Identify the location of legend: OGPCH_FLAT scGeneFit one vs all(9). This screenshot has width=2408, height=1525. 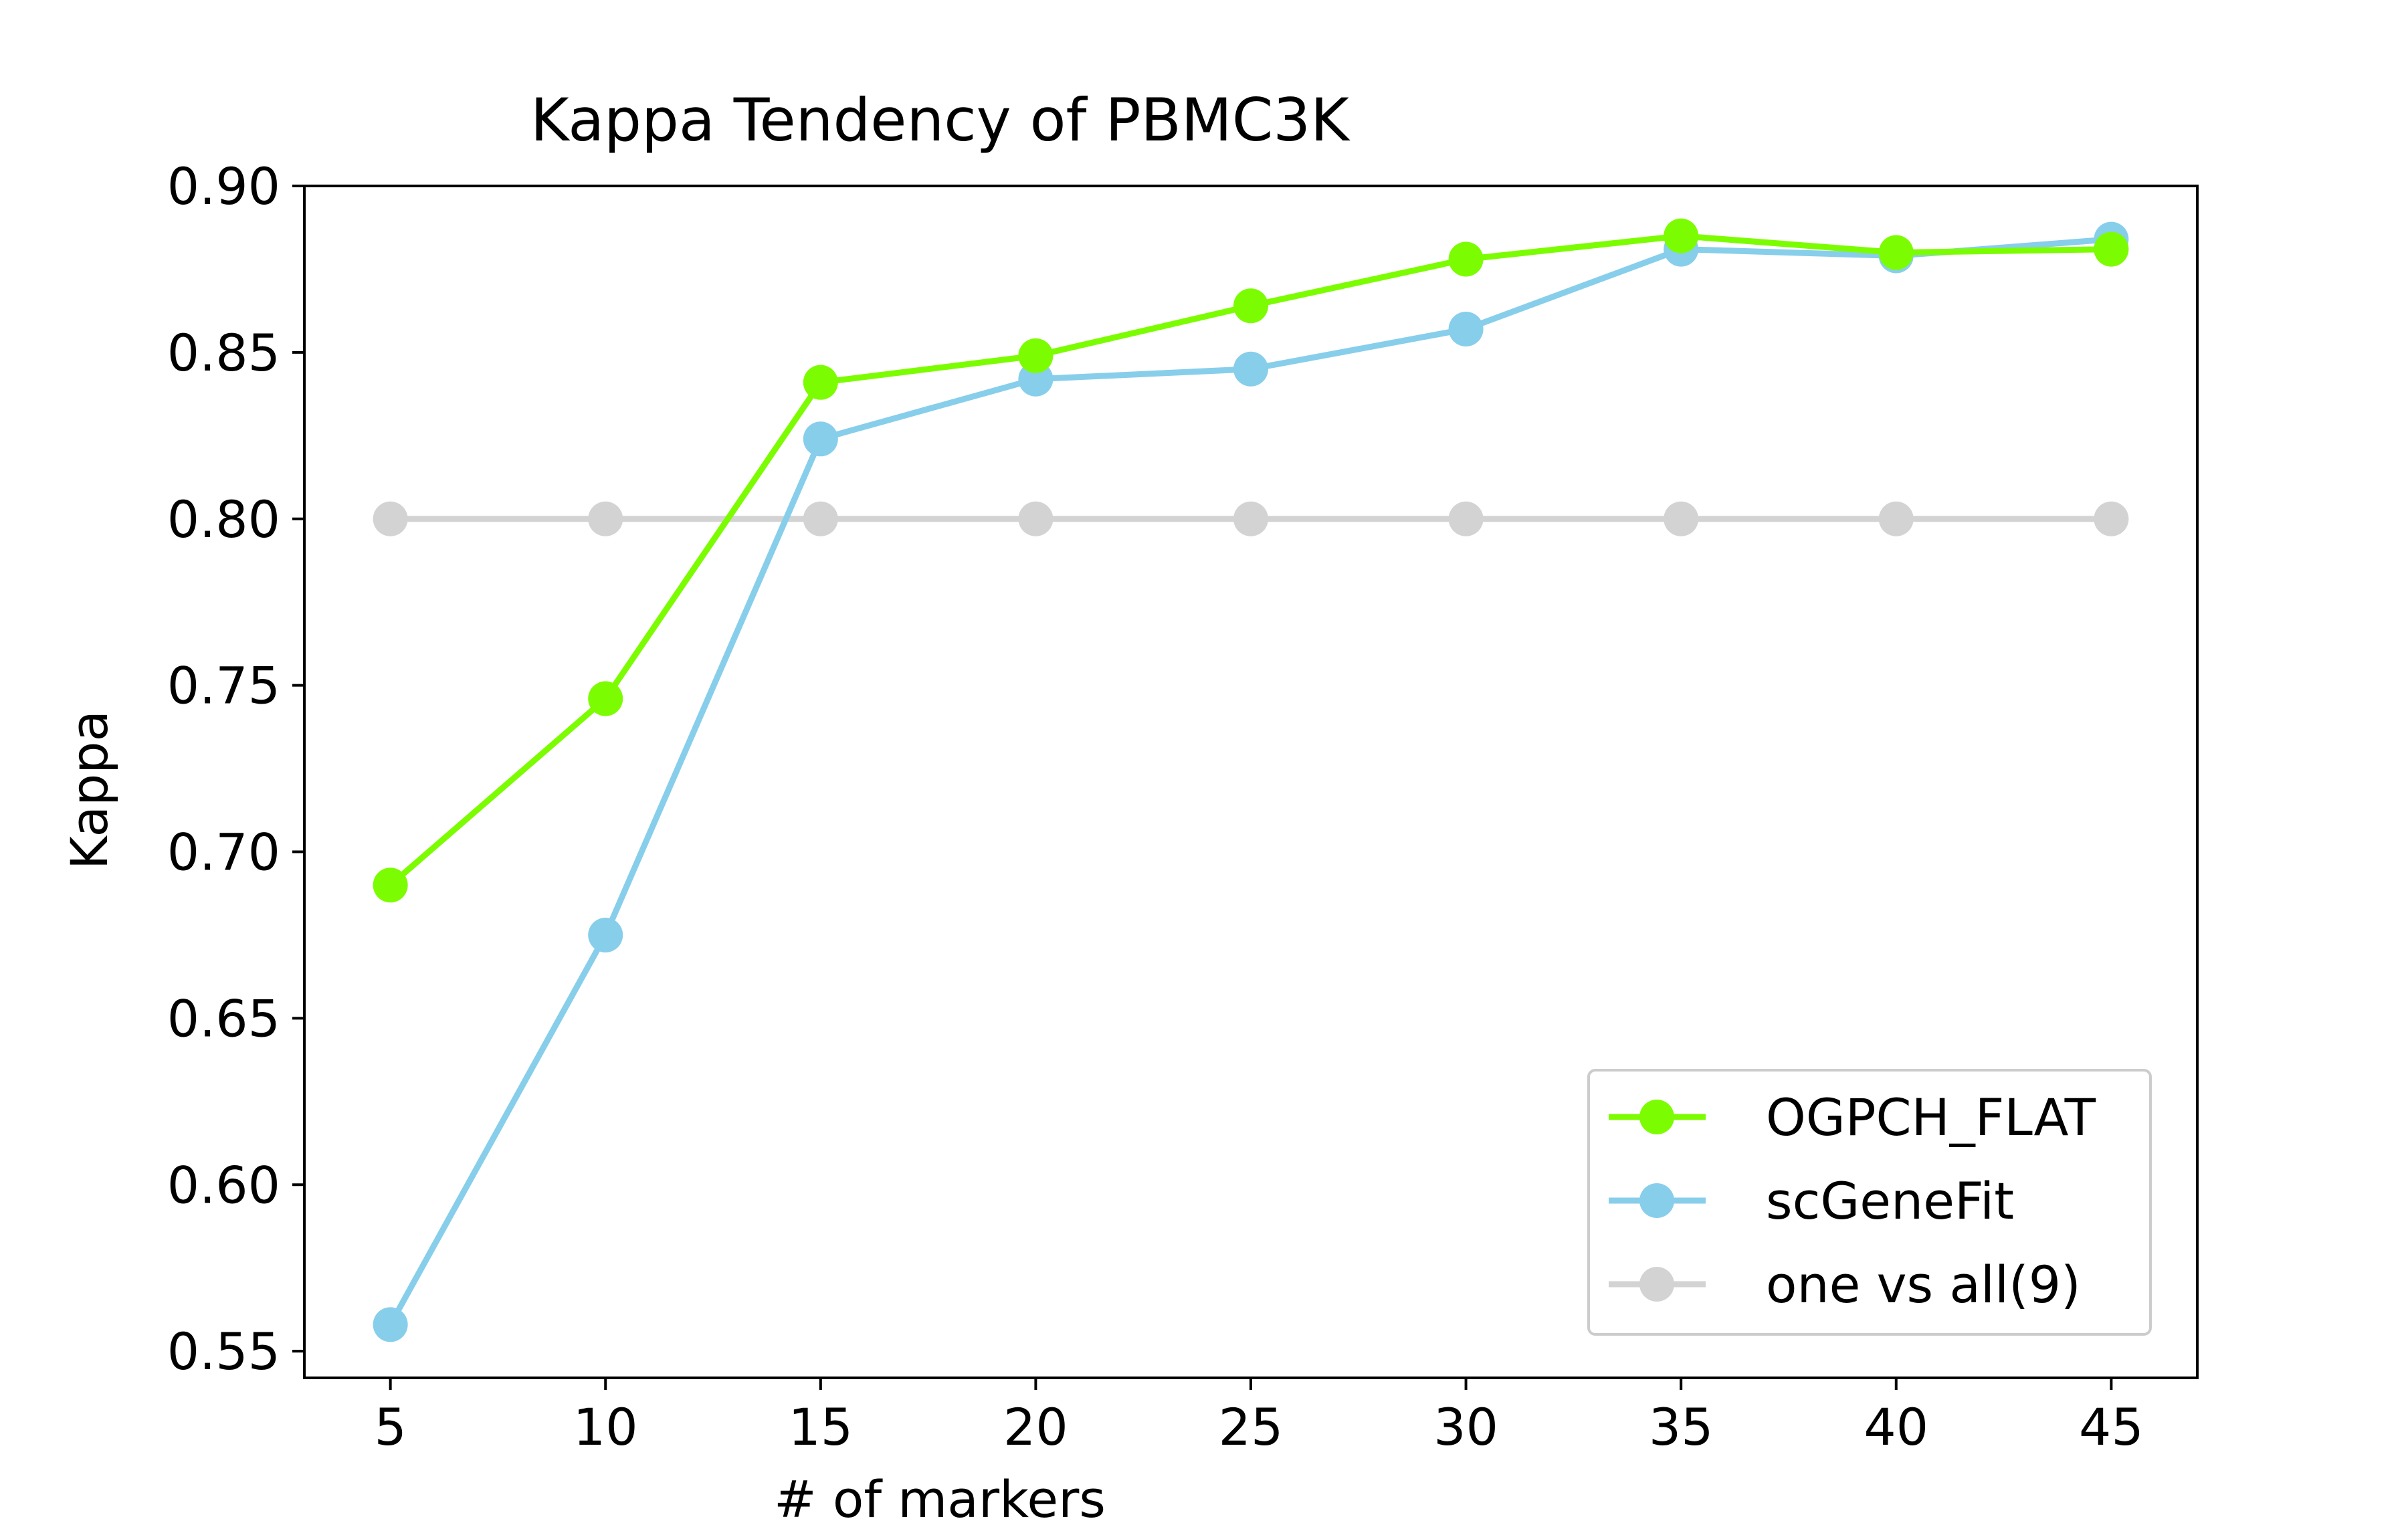
(1869, 1203).